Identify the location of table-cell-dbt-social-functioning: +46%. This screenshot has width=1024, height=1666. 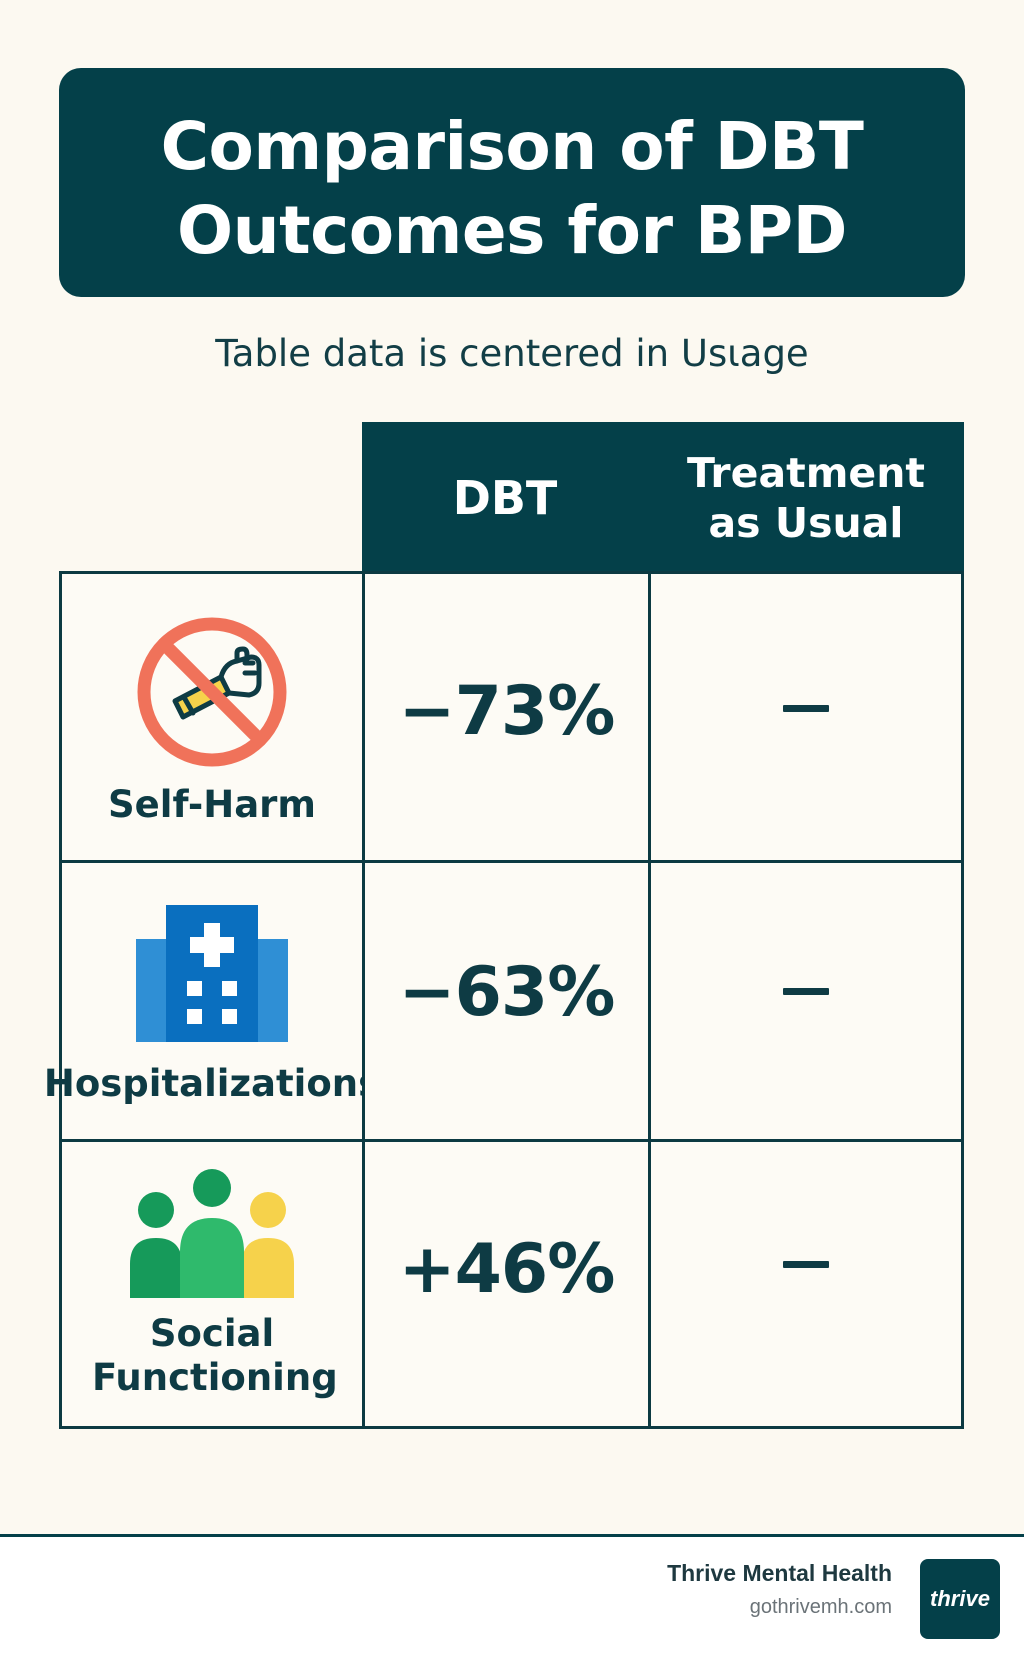
(506, 1284).